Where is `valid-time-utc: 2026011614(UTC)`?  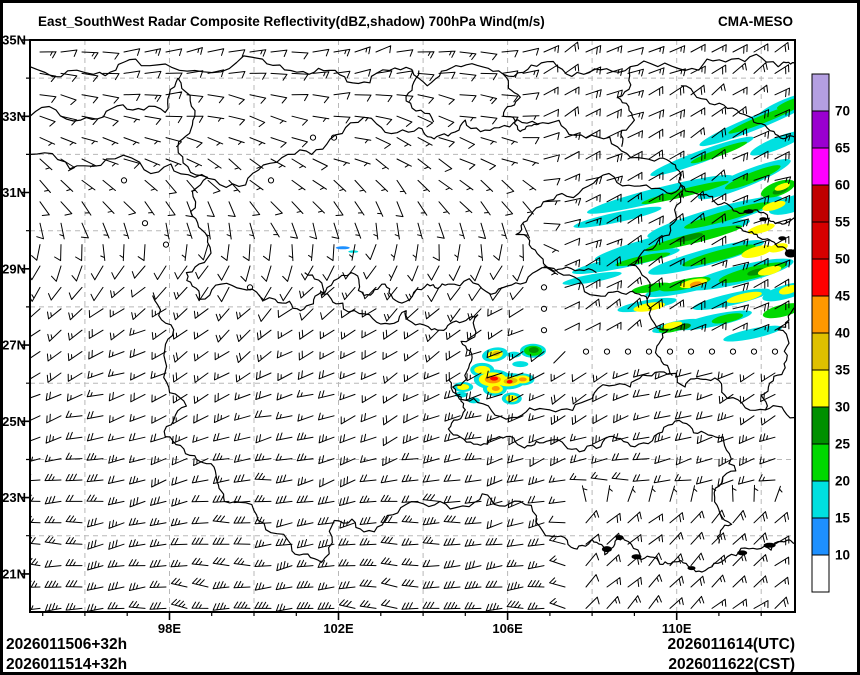
valid-time-utc: 2026011614(UTC) is located at coordinates (731, 644).